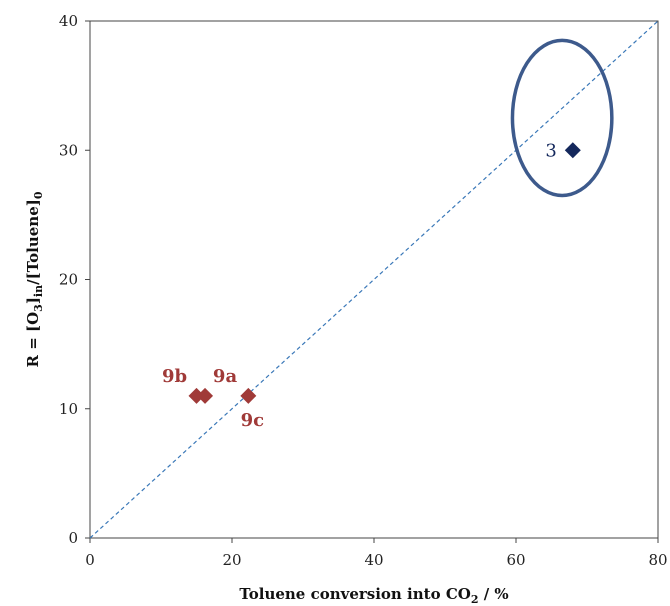  Describe the element at coordinates (657, 560) in the screenshot. I see `x-tick-label: 80` at that location.